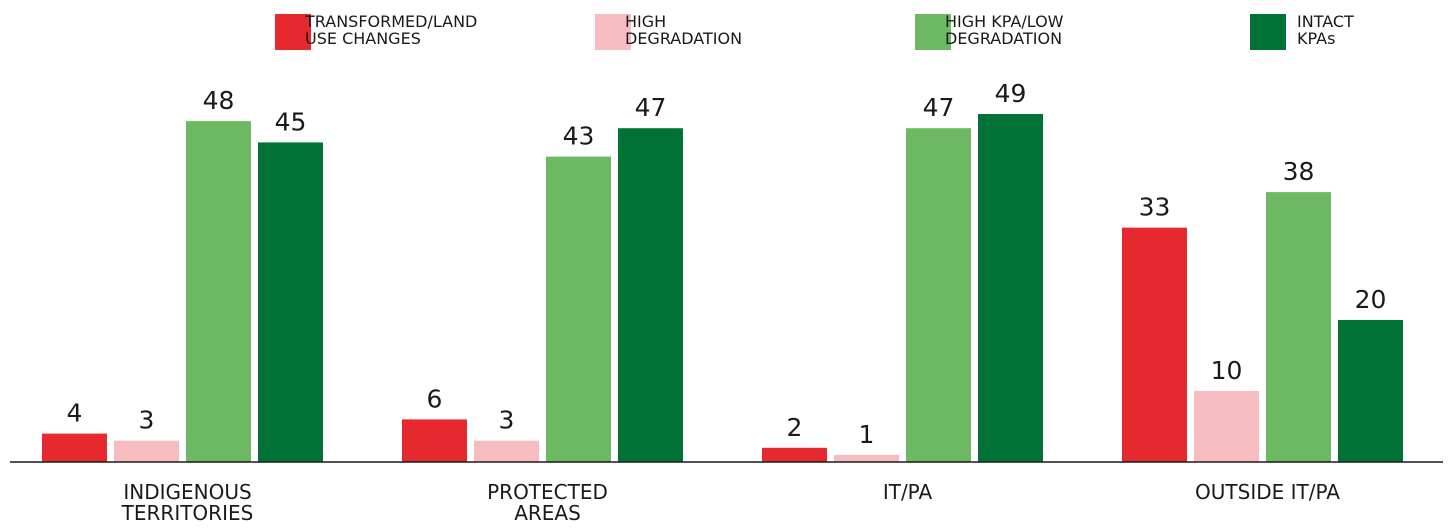 This screenshot has height=529, width=1453. I want to click on value-label: 45, so click(291, 121).